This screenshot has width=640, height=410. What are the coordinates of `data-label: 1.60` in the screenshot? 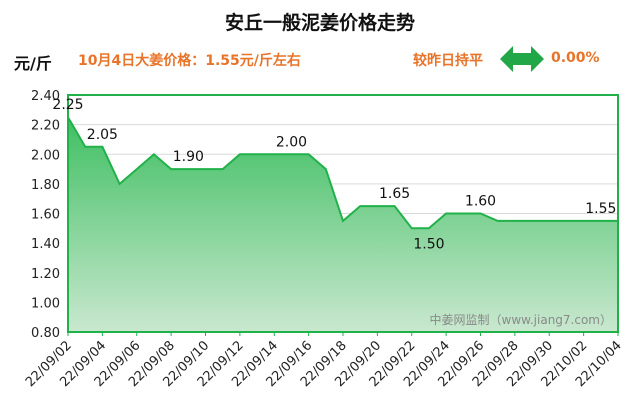 It's located at (480, 202).